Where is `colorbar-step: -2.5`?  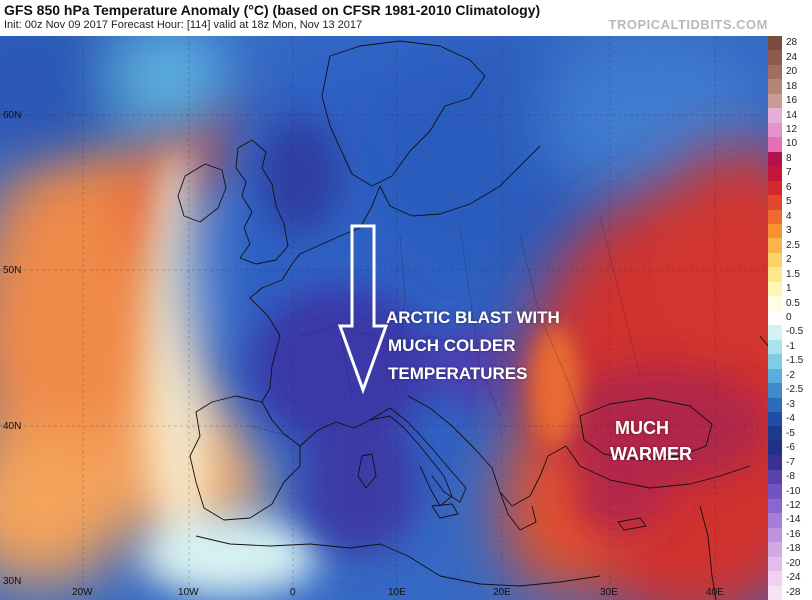 colorbar-step: -2.5 is located at coordinates (790, 390).